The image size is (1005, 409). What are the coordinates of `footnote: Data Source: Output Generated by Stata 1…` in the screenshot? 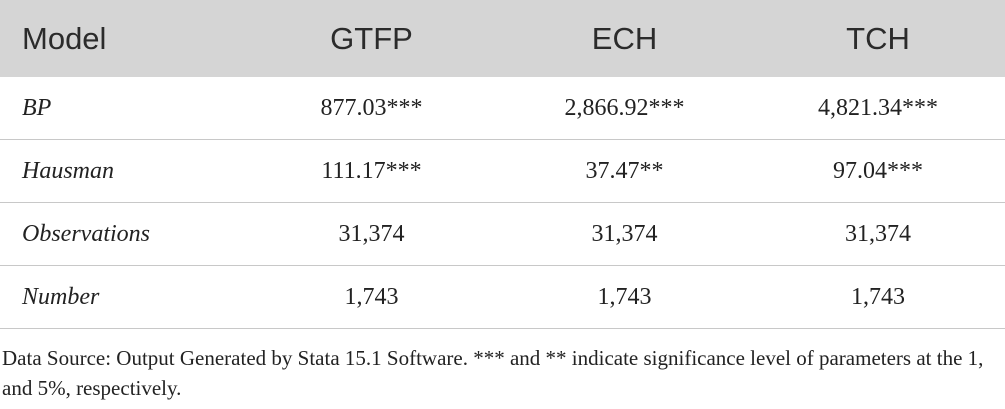 It's located at (493, 373).